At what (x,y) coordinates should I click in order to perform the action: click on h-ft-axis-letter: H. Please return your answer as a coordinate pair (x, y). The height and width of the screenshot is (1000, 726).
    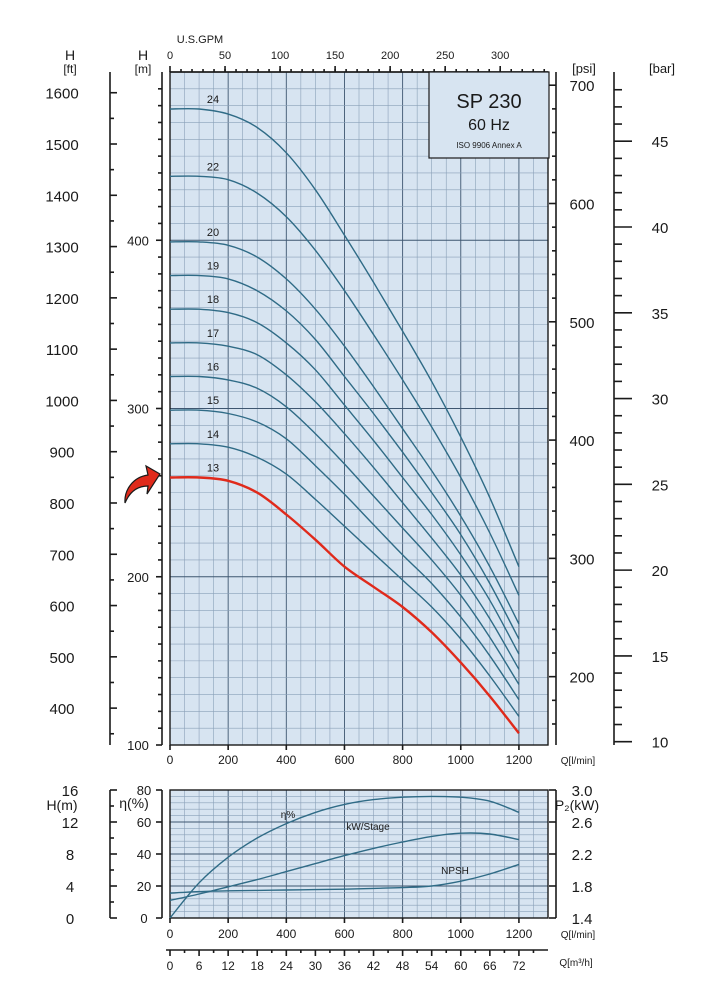
    Looking at the image, I should click on (70, 55).